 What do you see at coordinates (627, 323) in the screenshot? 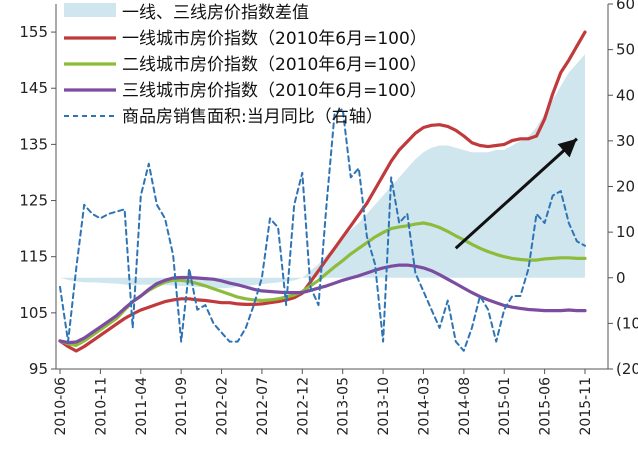
I see `right-tick-label: (10` at bounding box center [627, 323].